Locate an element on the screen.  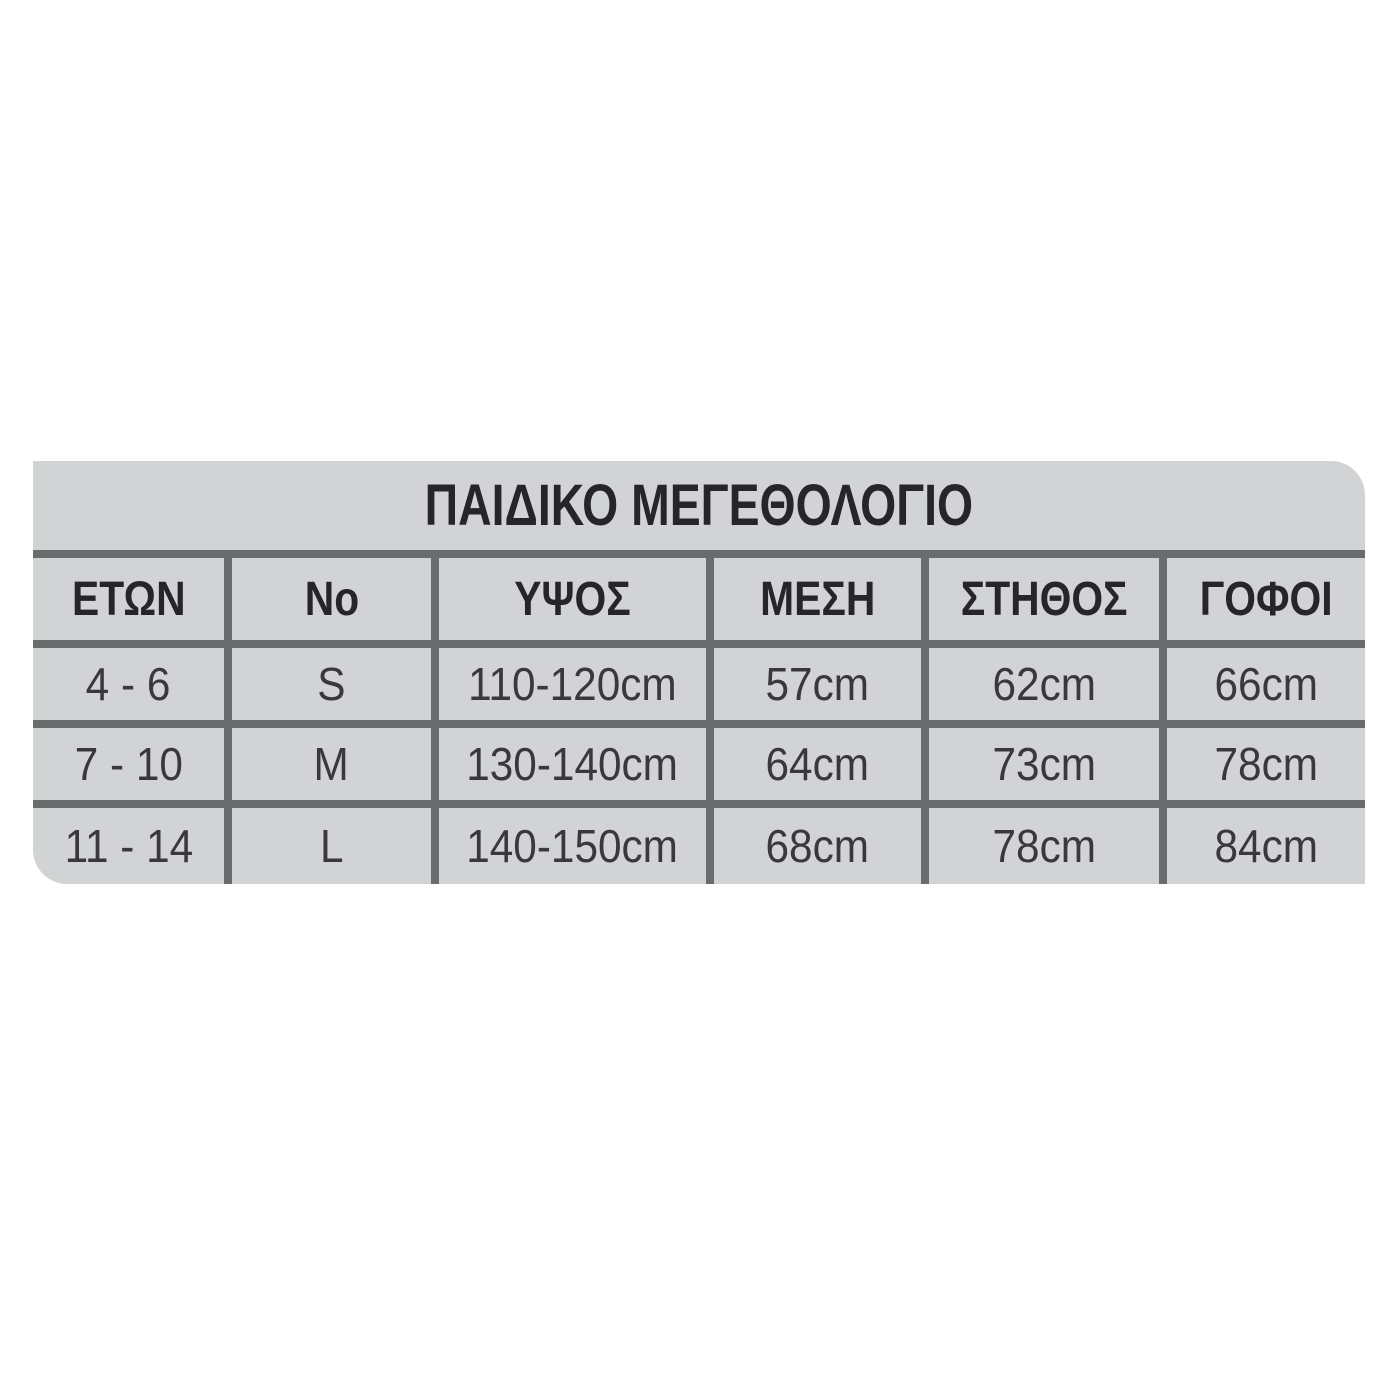
cell-waist-value: 57cm is located at coordinates (817, 684).